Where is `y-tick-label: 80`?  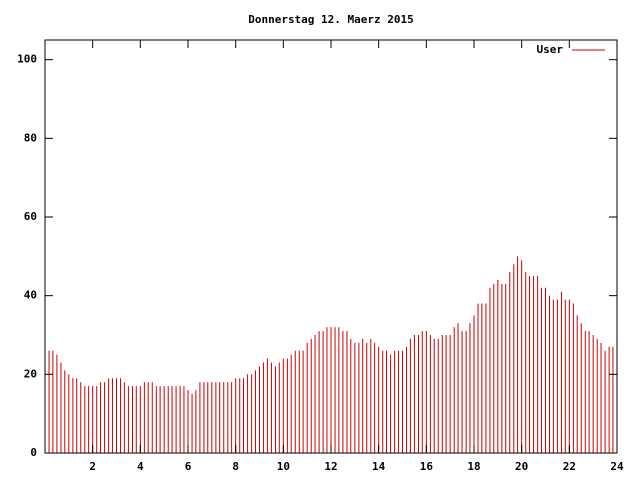
y-tick-label: 80 is located at coordinates (30, 137).